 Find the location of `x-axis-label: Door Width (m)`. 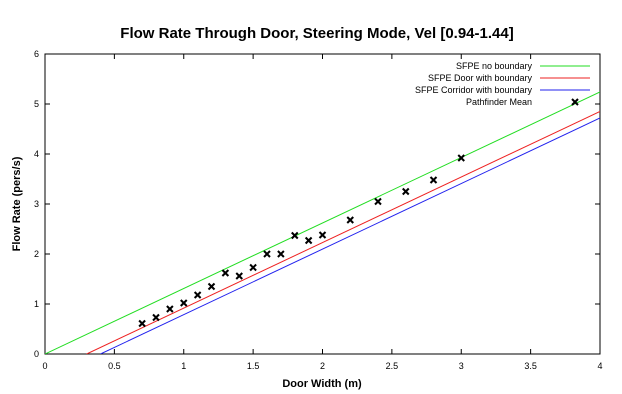

x-axis-label: Door Width (m) is located at coordinates (322, 384).